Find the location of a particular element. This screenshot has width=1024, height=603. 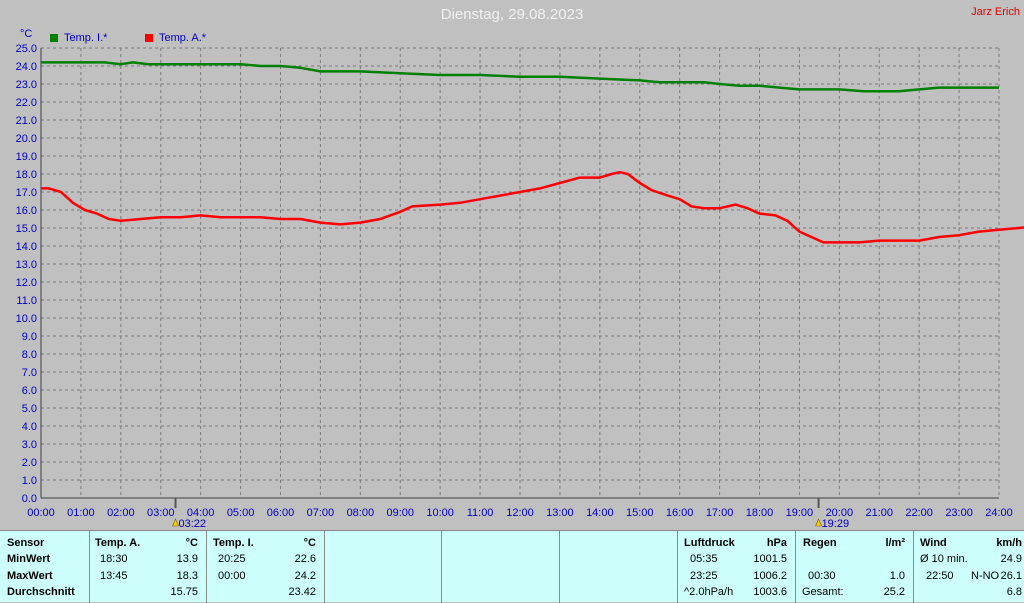

y-tick-label: 19.0 is located at coordinates (26, 157).